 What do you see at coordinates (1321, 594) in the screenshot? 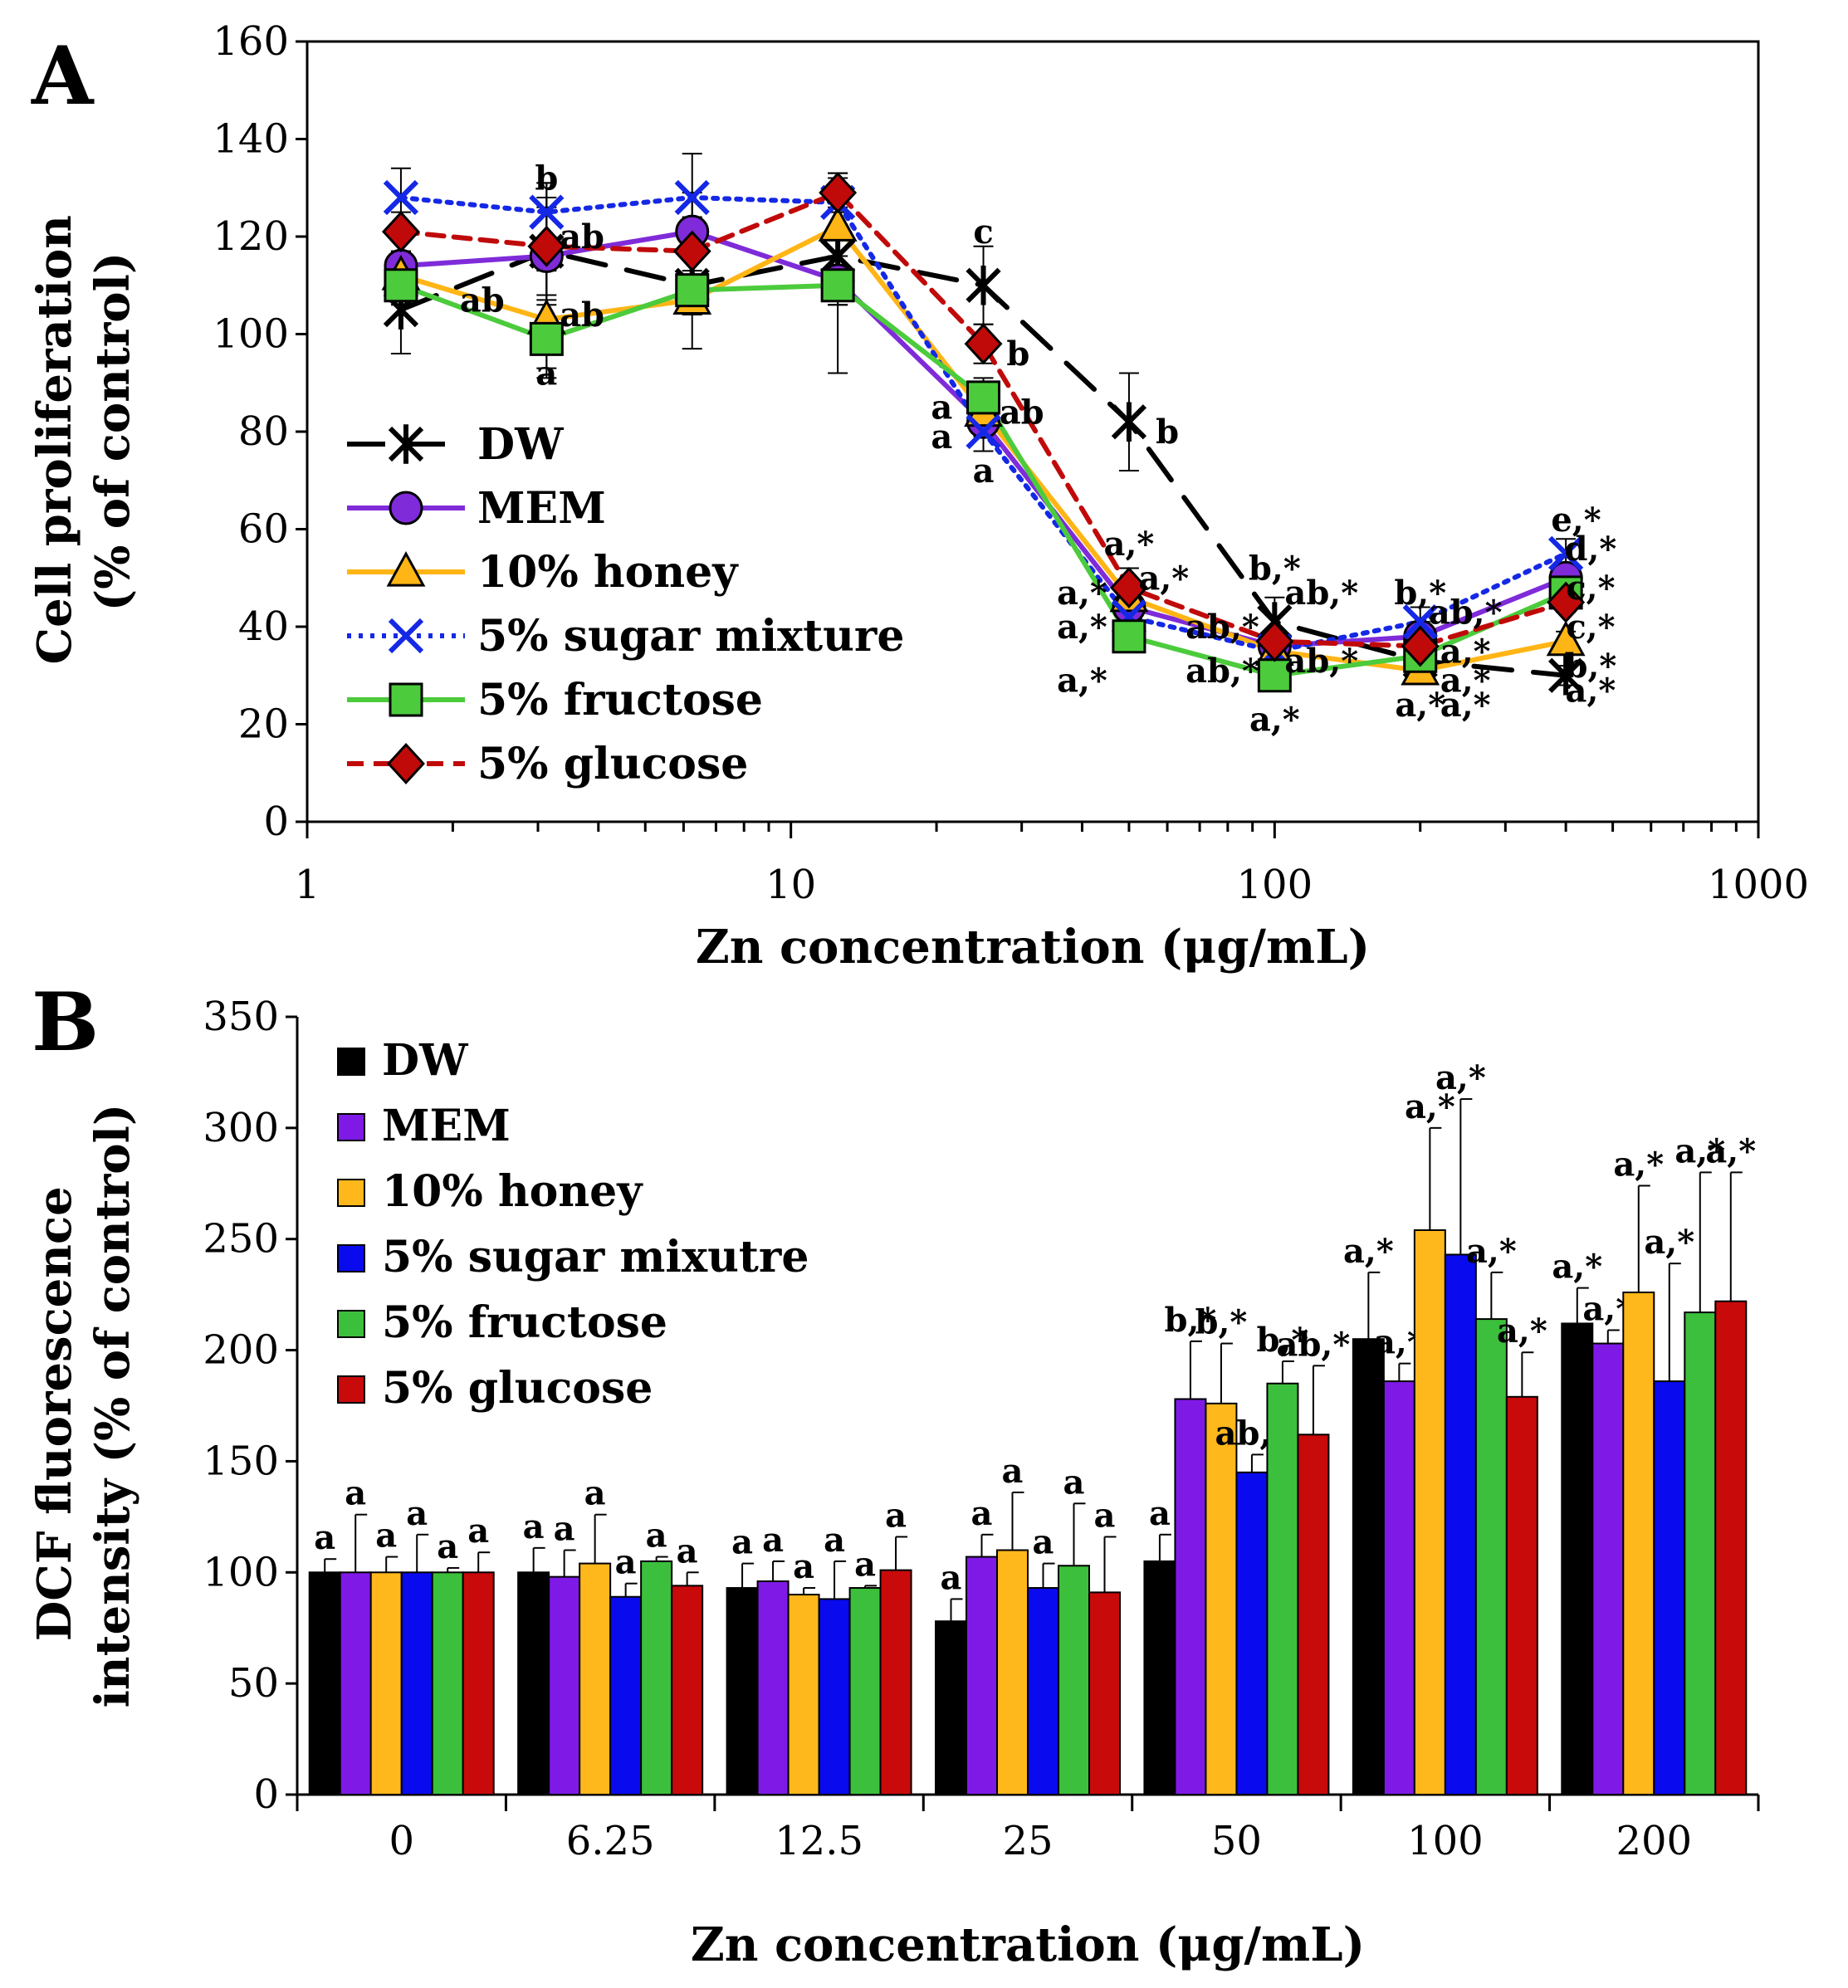
I see `chart-a-annotation: ab,*` at bounding box center [1321, 594].